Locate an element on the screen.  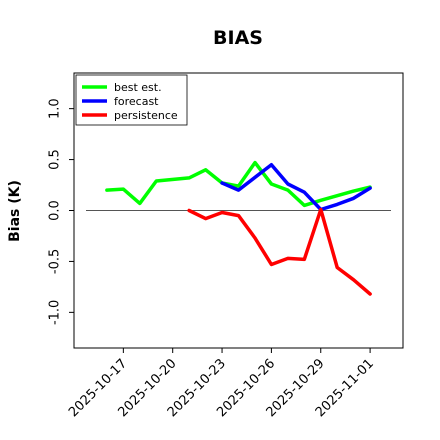
series-line-persistence is located at coordinates (279, 251).